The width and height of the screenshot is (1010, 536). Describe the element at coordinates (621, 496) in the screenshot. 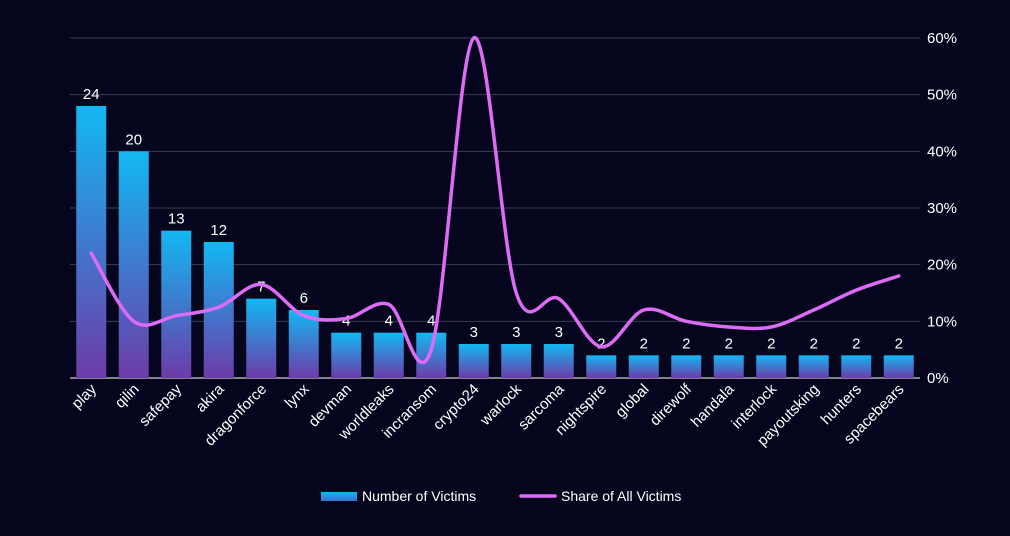

I see `legend-line-label: Share of All Victims` at that location.